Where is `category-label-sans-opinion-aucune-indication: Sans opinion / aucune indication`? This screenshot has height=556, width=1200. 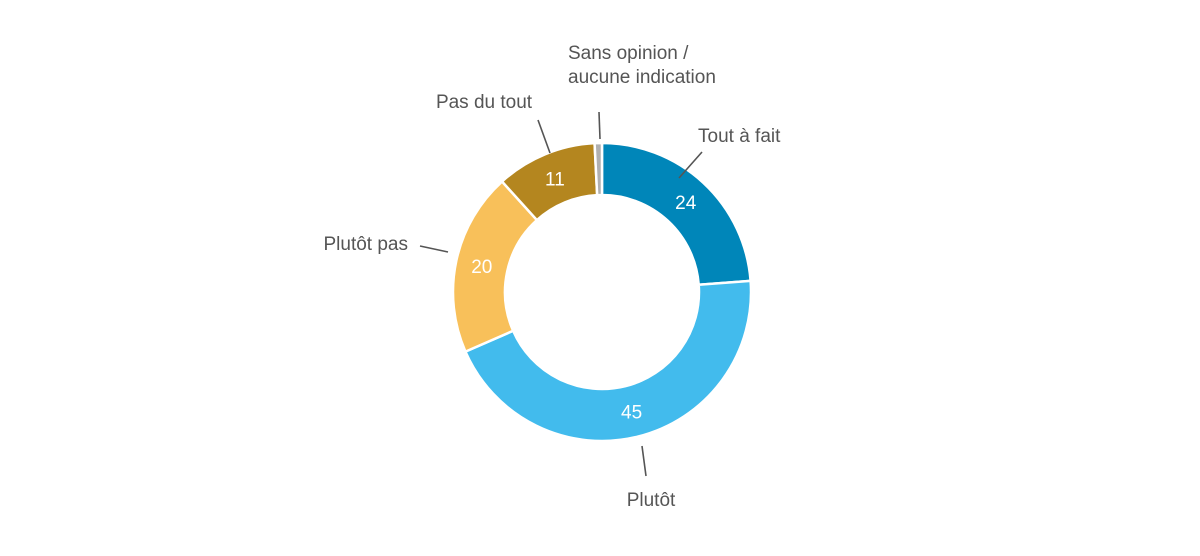
category-label-sans-opinion-aucune-indication: Sans opinion / aucune indication is located at coordinates (642, 65).